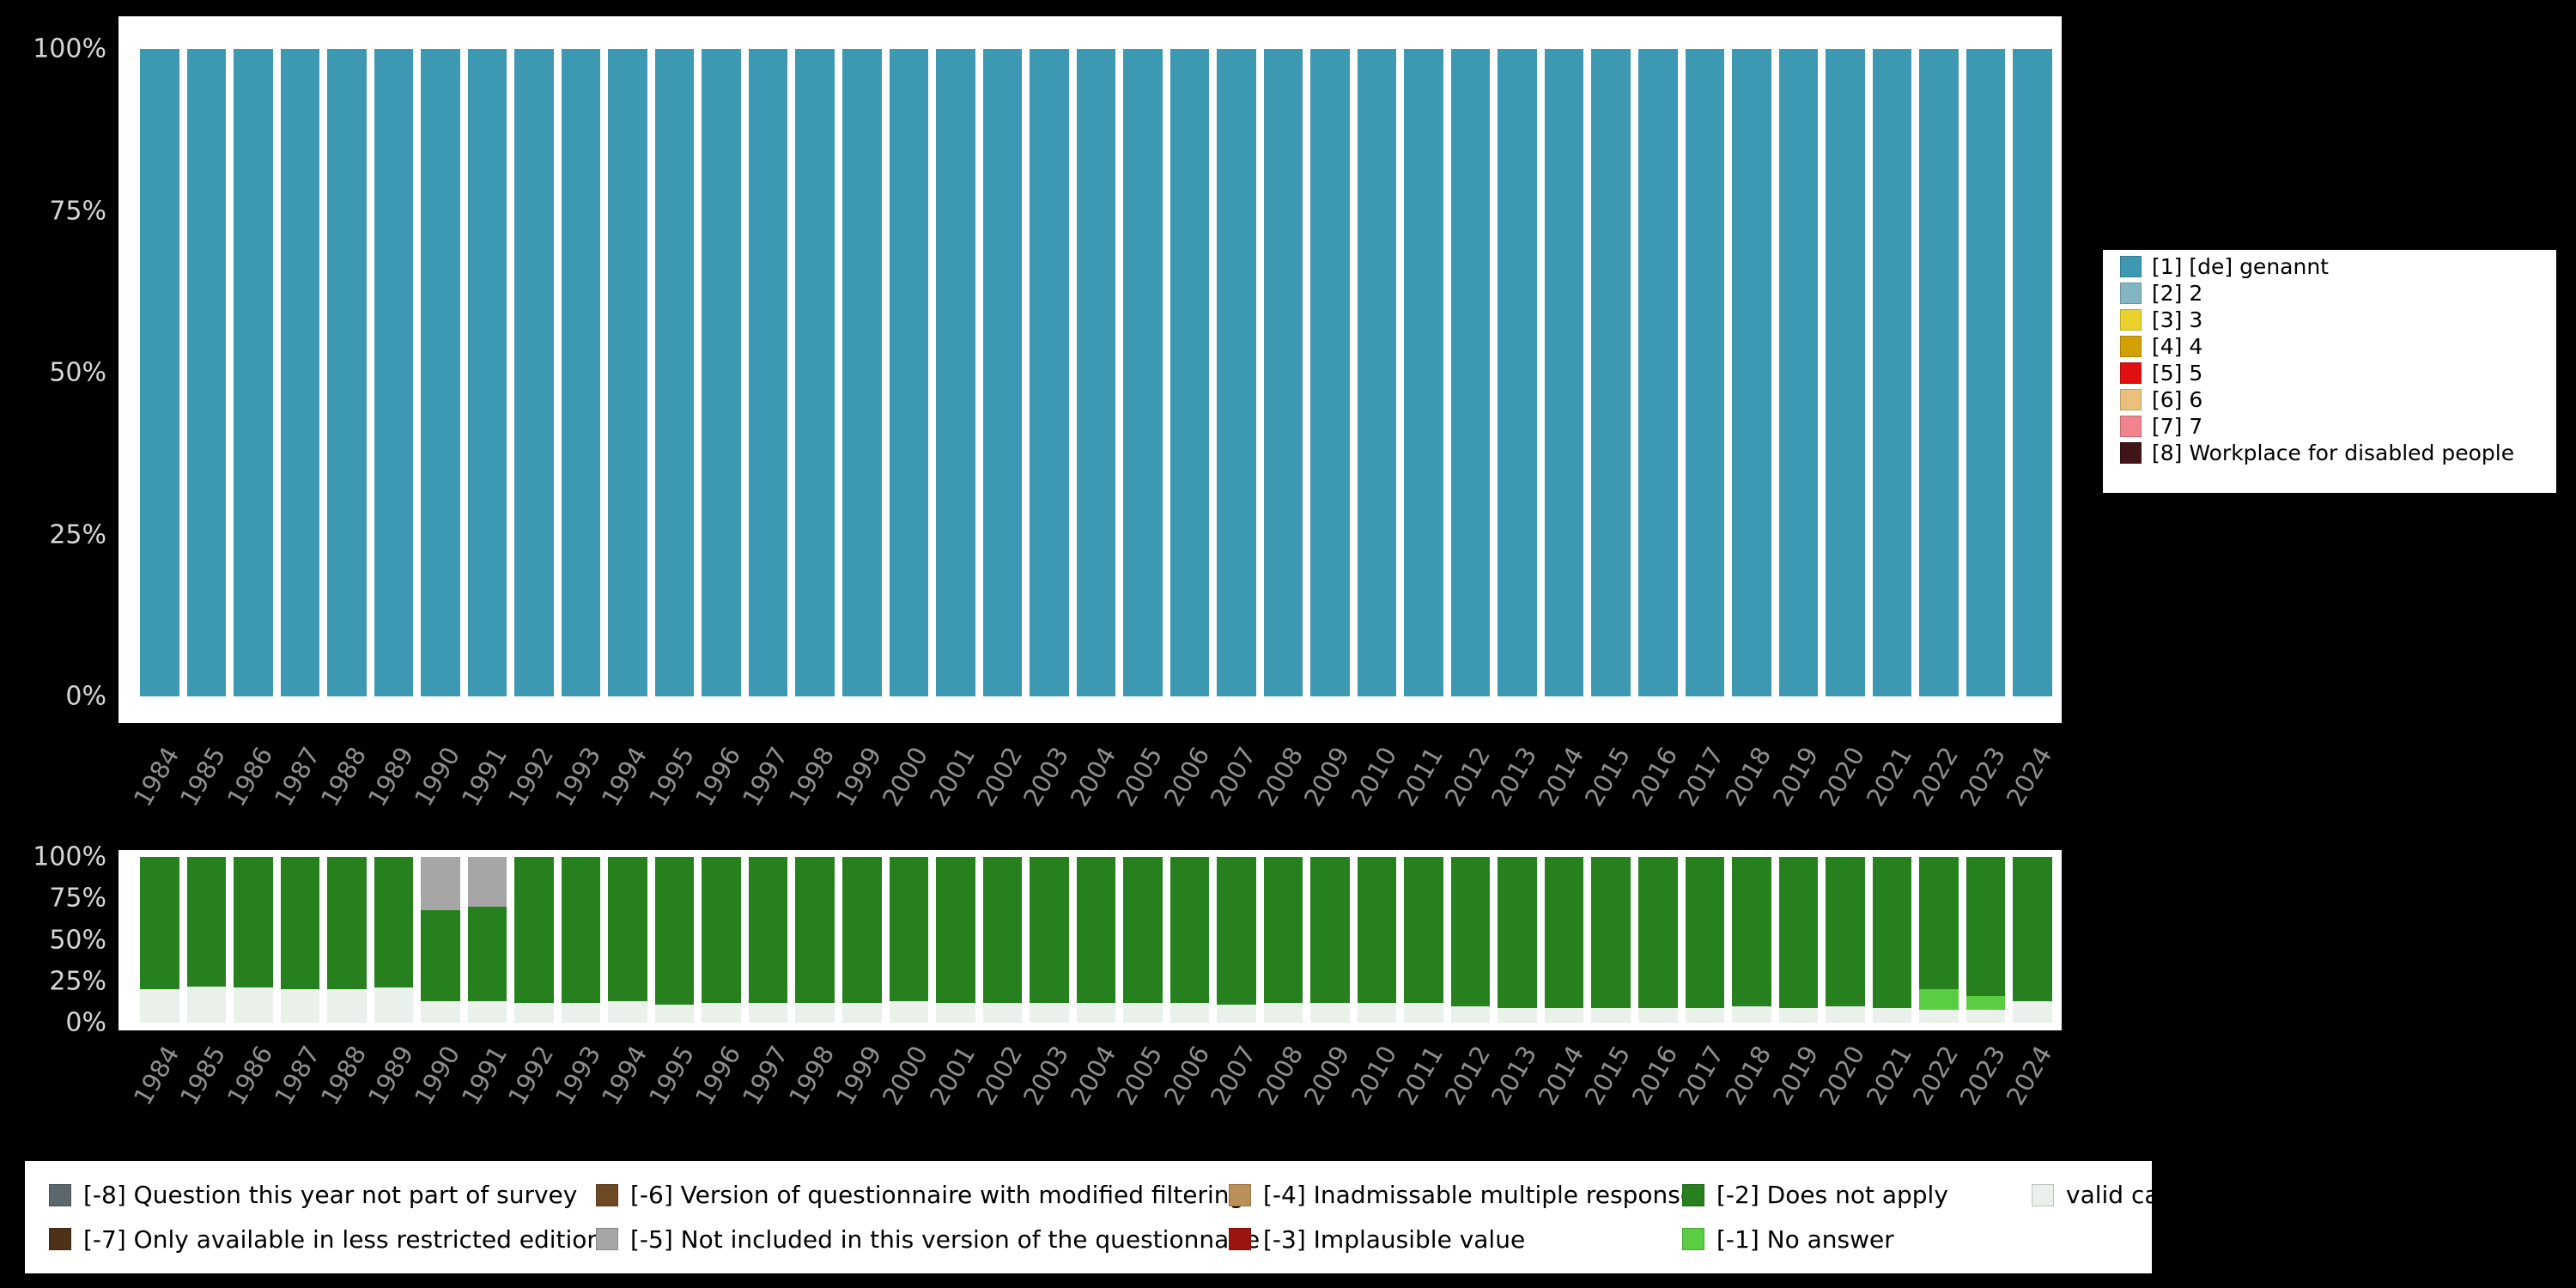 The height and width of the screenshot is (1288, 2576). Describe the element at coordinates (1140, 1091) in the screenshot. I see `x-tick: 2005` at that location.